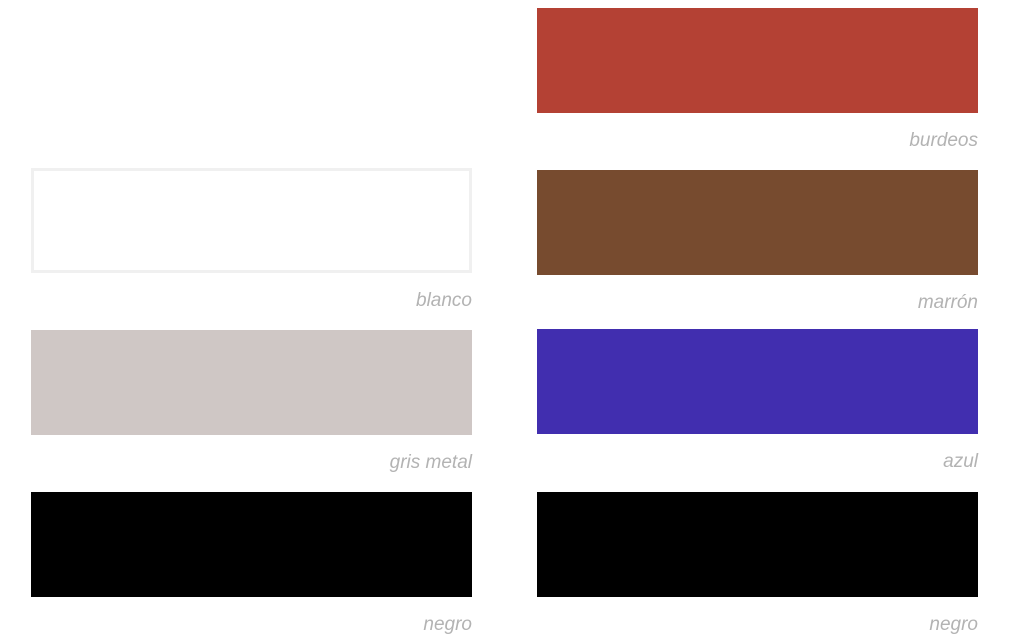  I want to click on color-label-negro-right: negro, so click(953, 624).